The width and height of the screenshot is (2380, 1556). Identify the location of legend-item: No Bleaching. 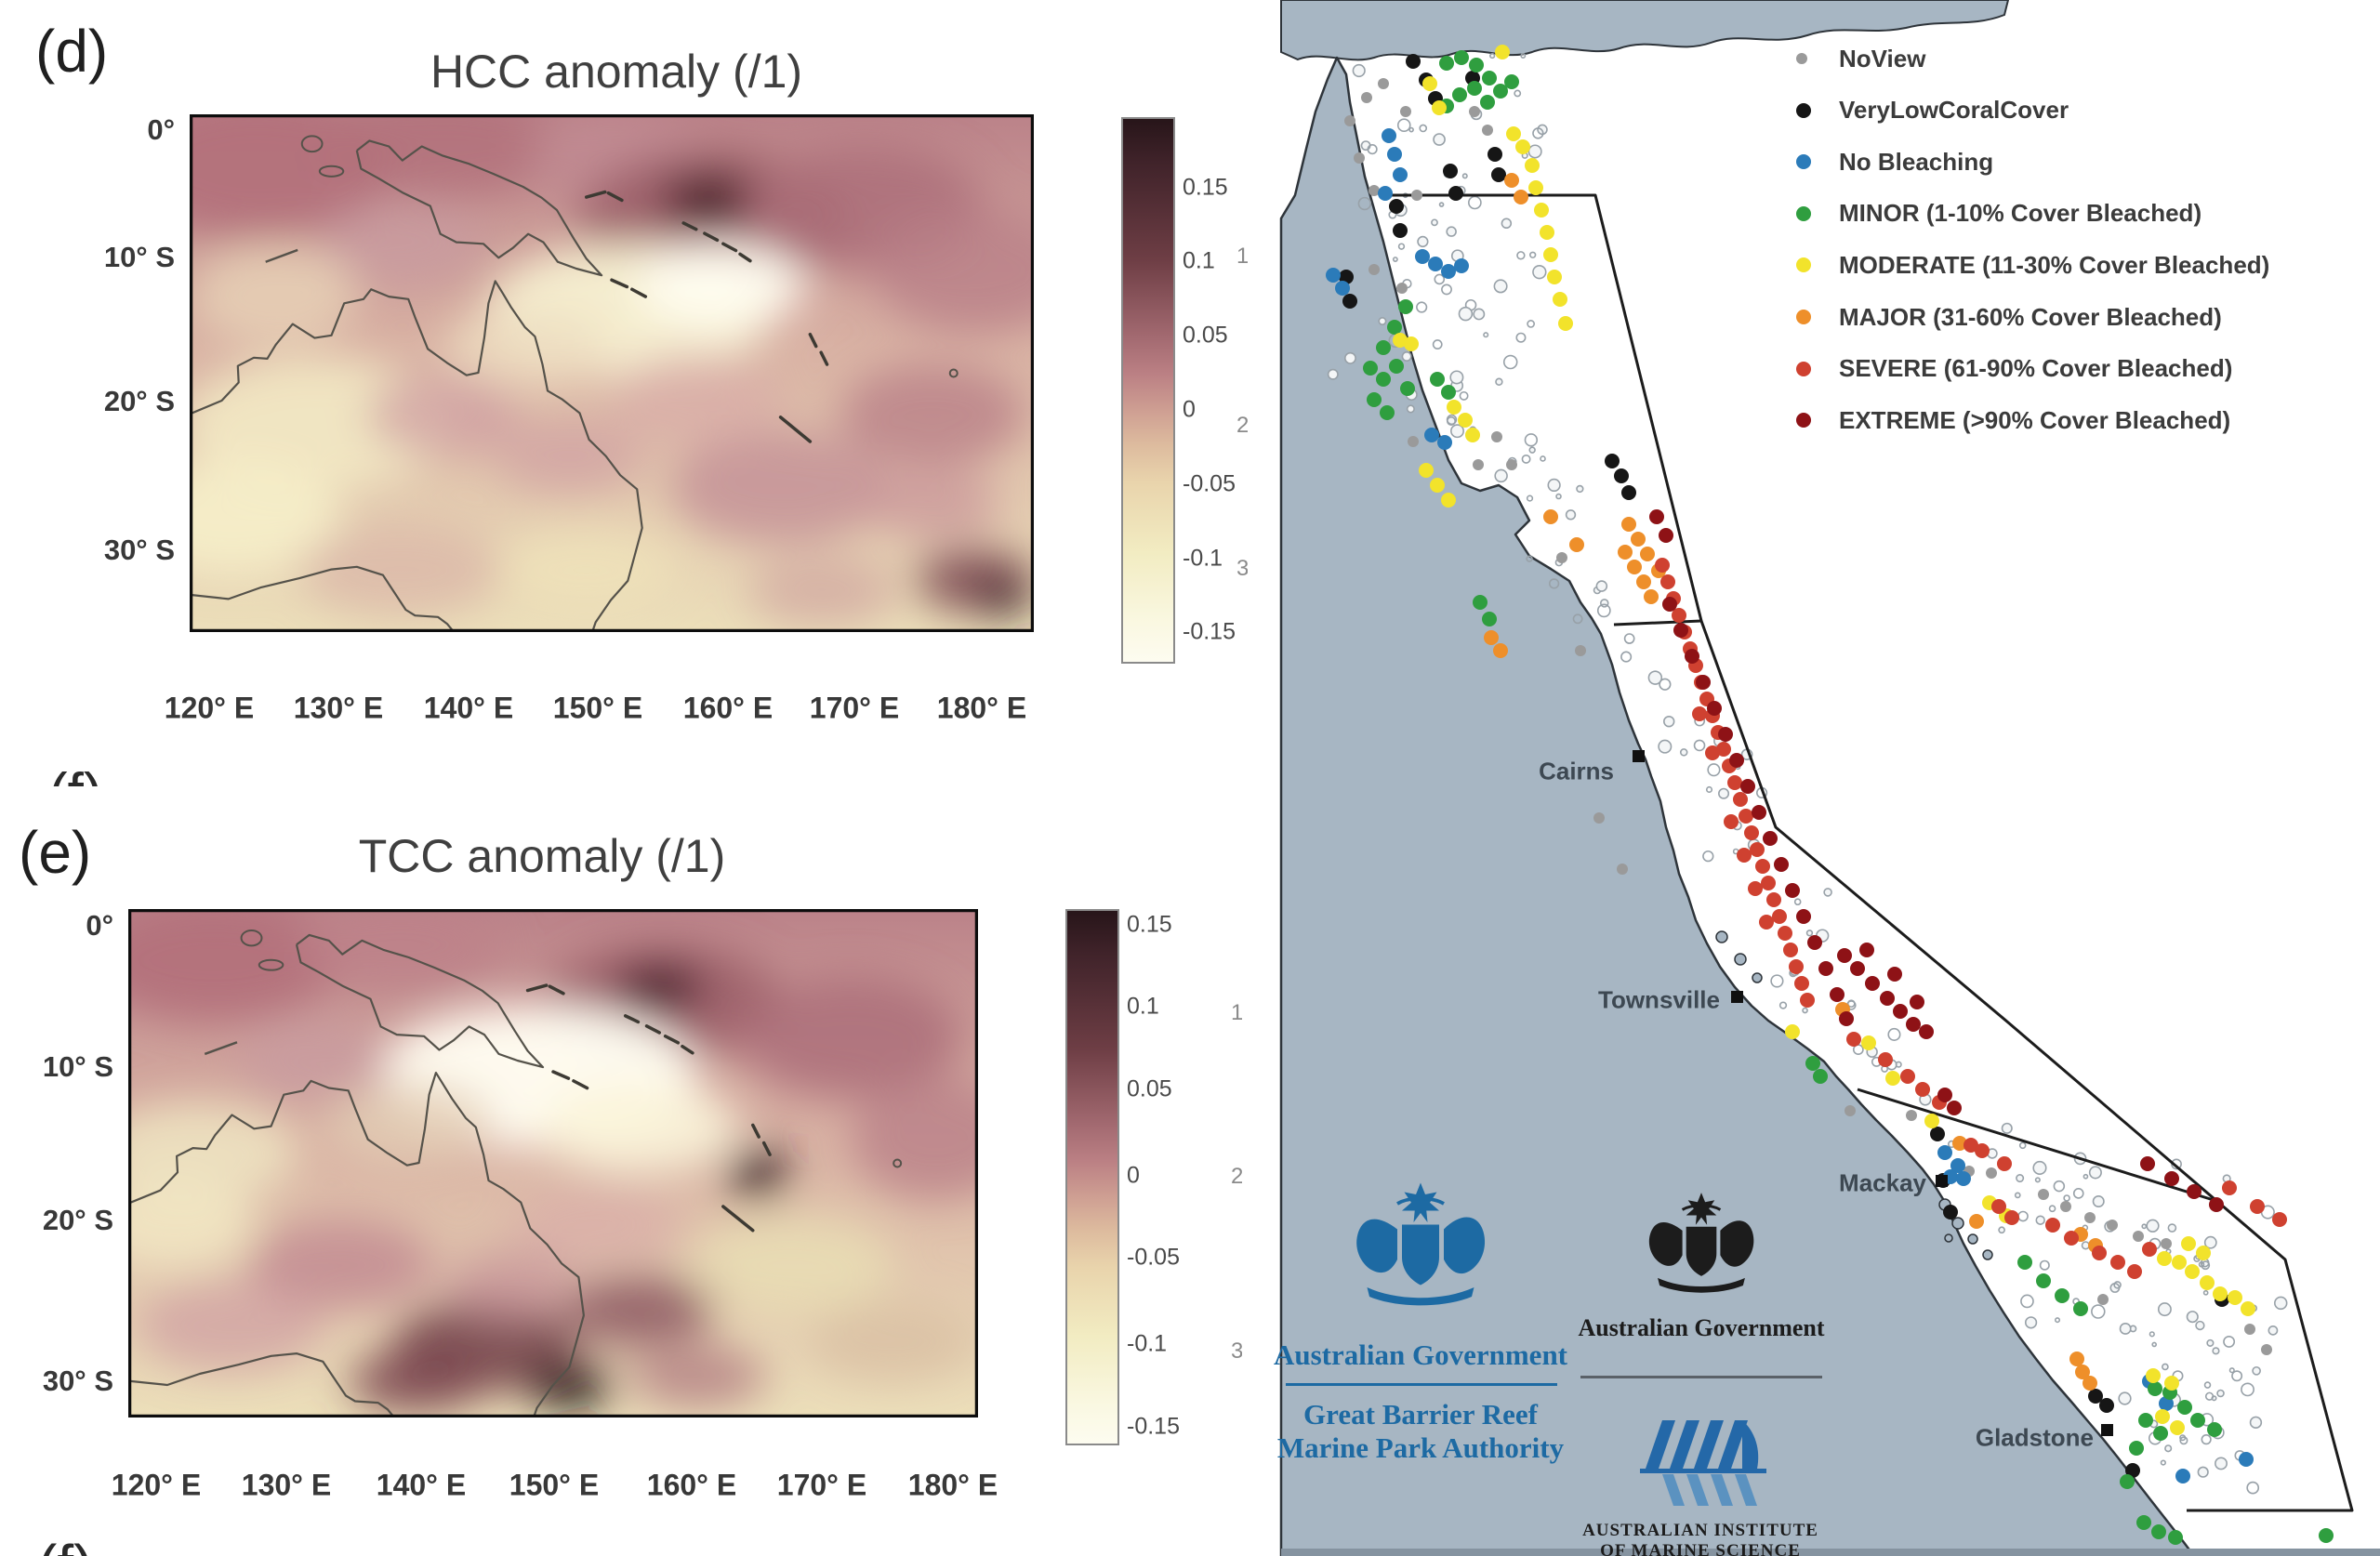
(1894, 162).